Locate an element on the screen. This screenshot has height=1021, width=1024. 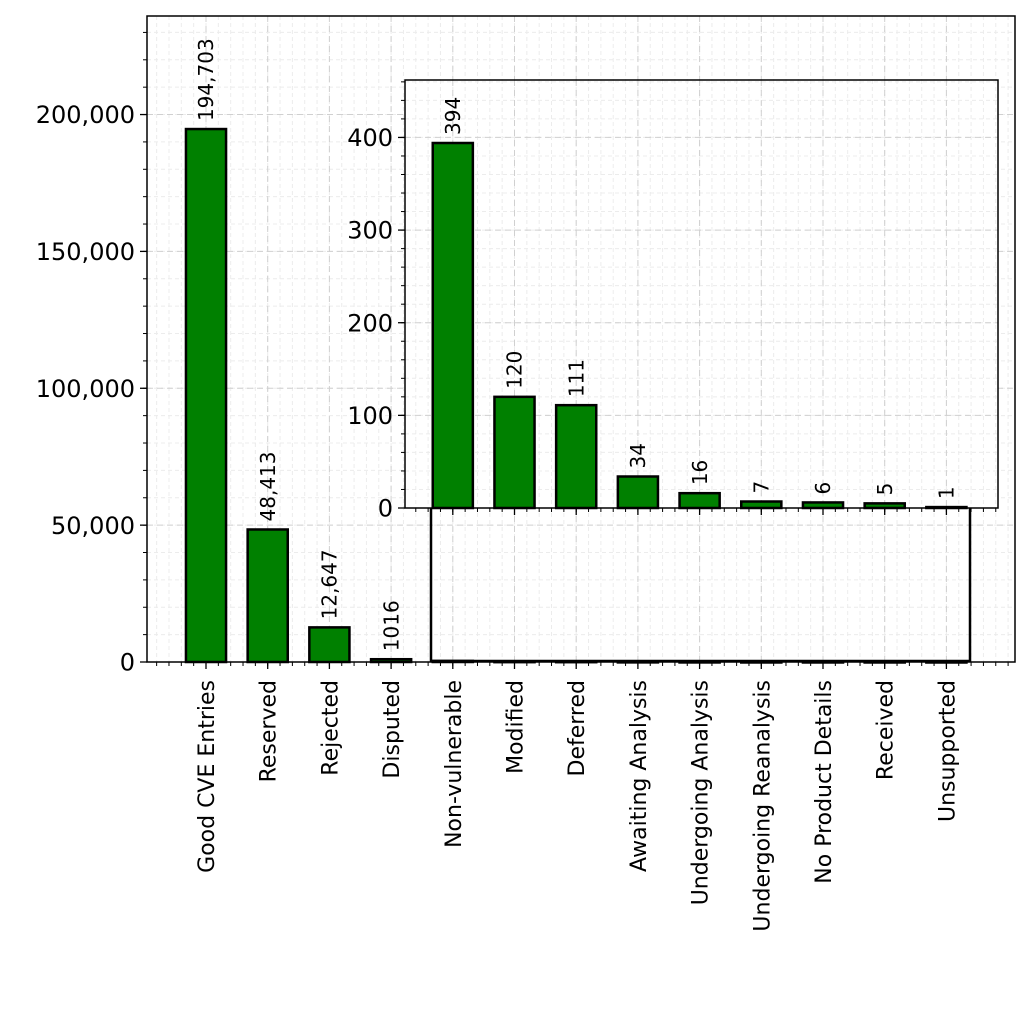
x-category-label: Reserved is located at coordinates (269, 731).